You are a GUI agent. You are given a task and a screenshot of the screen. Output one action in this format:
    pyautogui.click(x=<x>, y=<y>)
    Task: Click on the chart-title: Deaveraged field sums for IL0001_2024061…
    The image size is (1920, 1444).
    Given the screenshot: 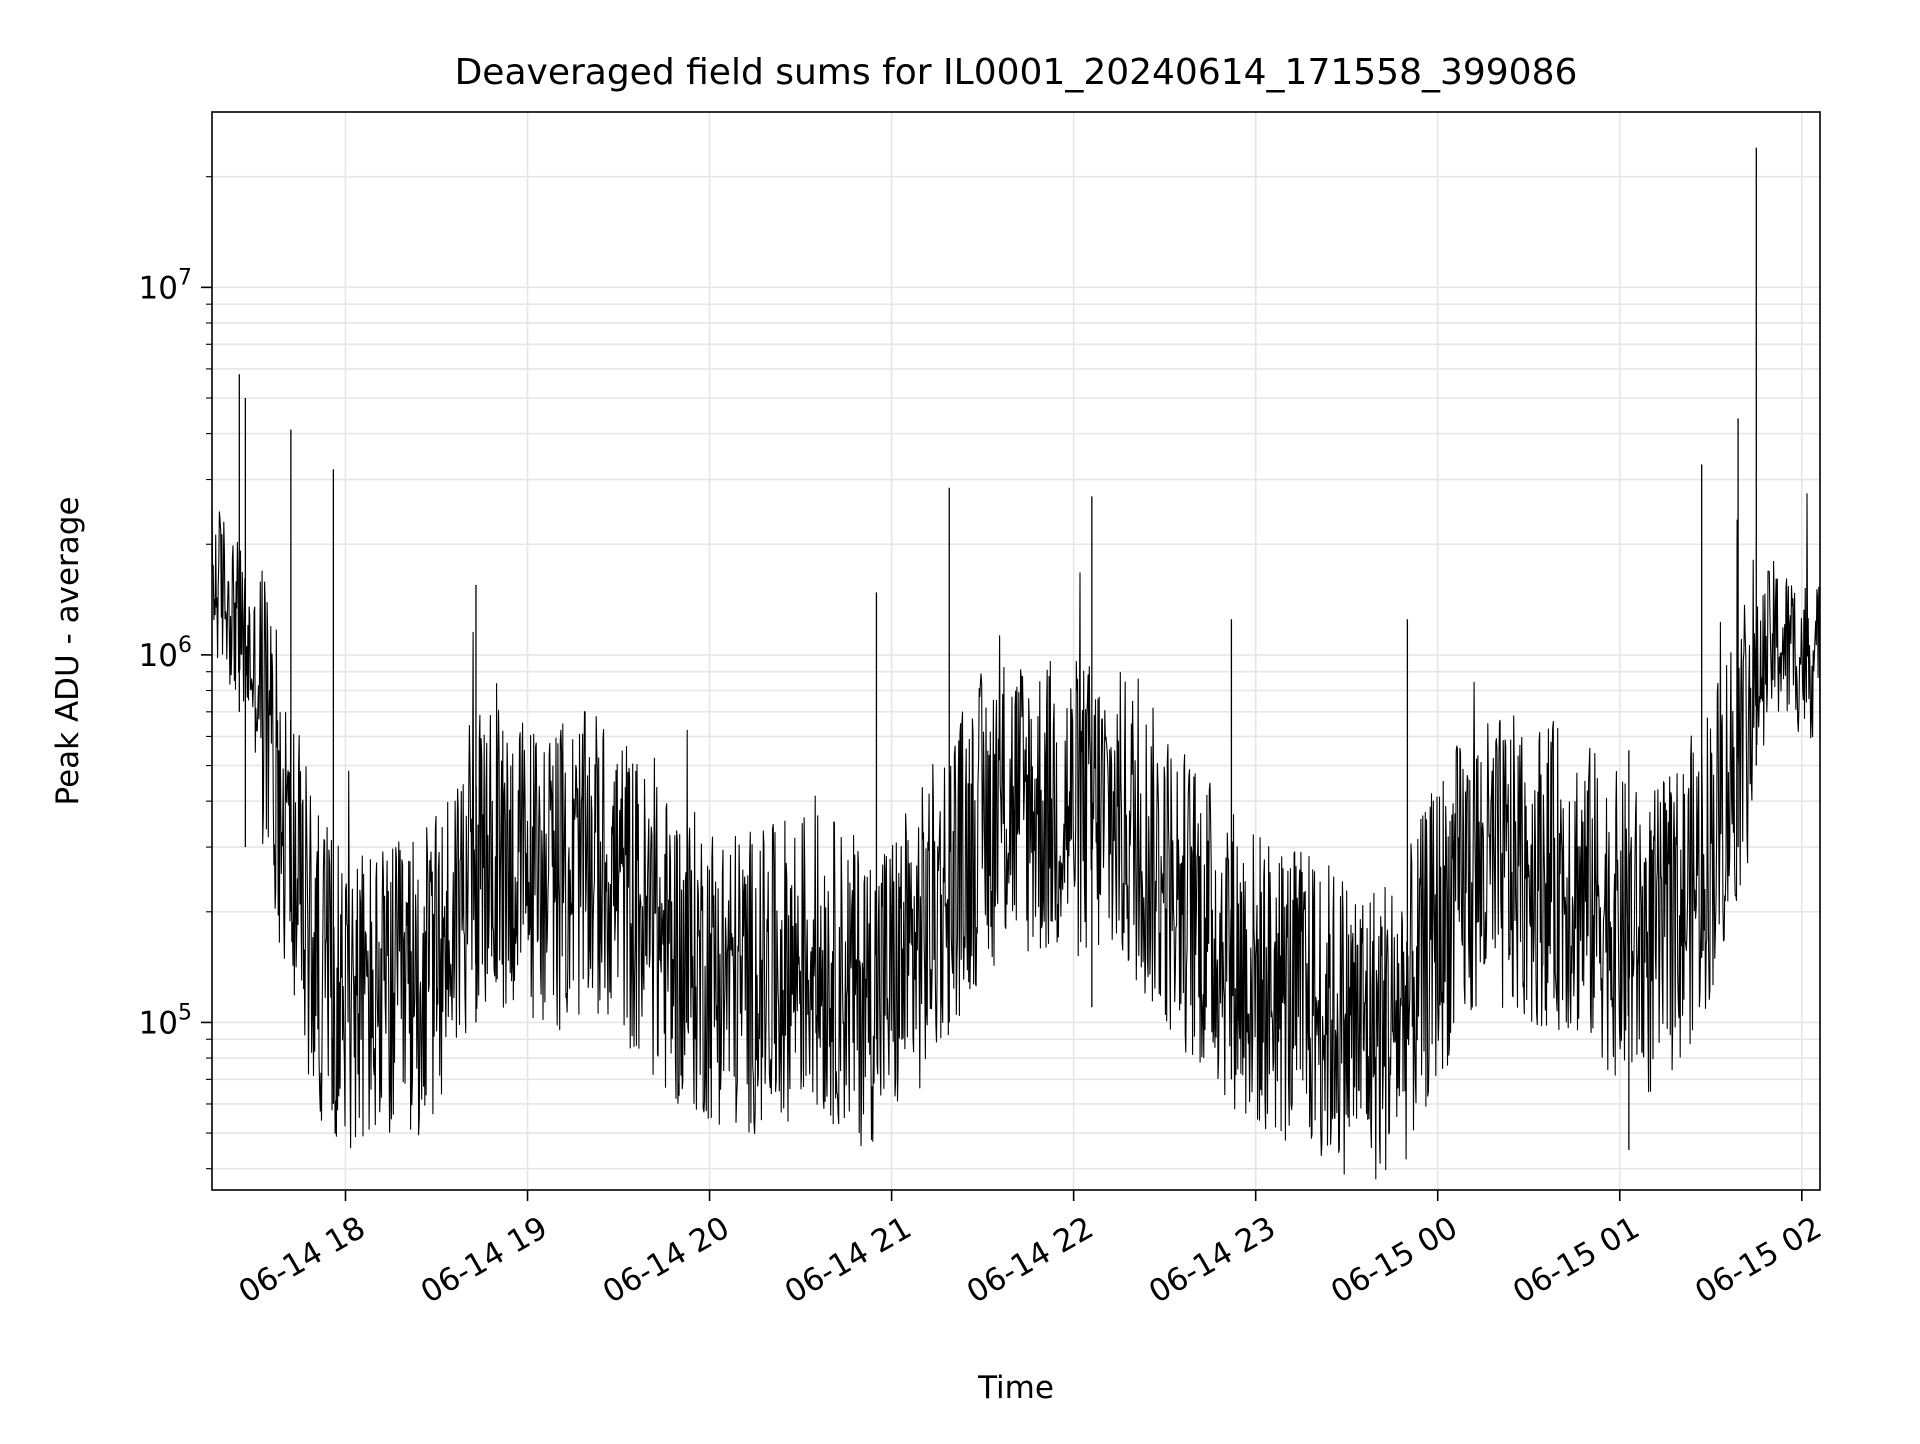 What is the action you would take?
    pyautogui.click(x=1016, y=72)
    